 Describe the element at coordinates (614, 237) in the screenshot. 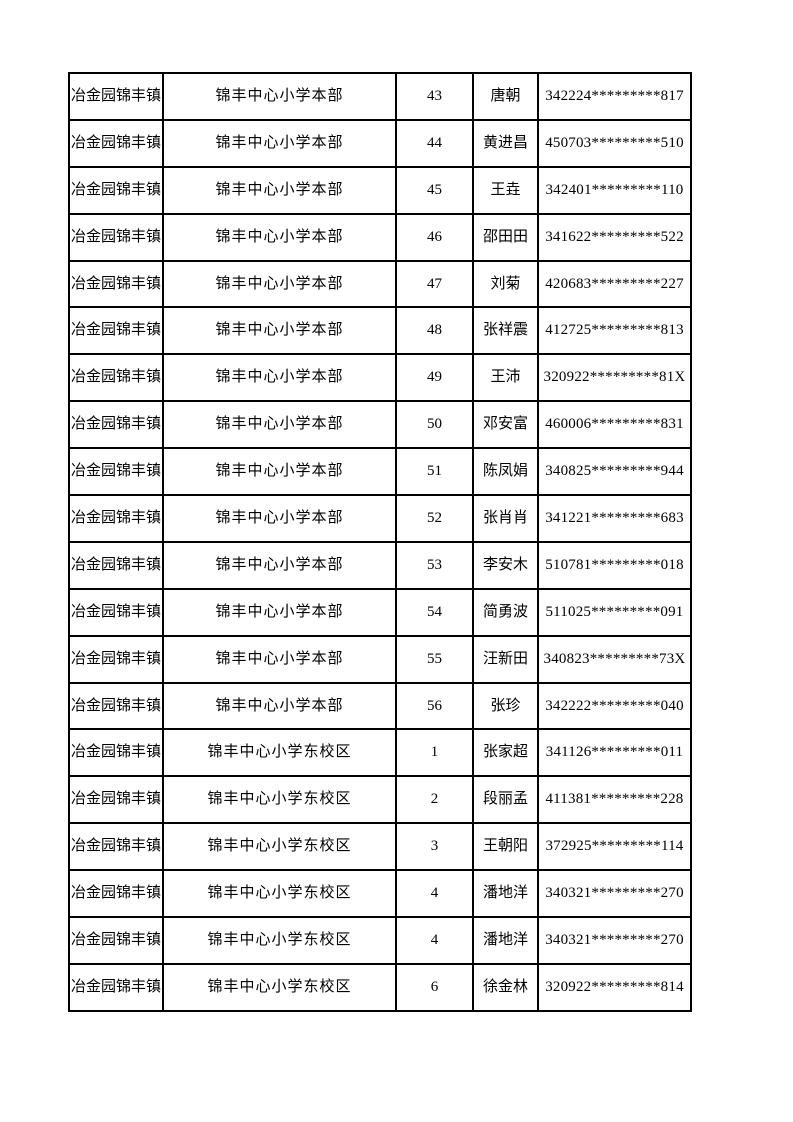

I see `id-cell: 341622*********522` at that location.